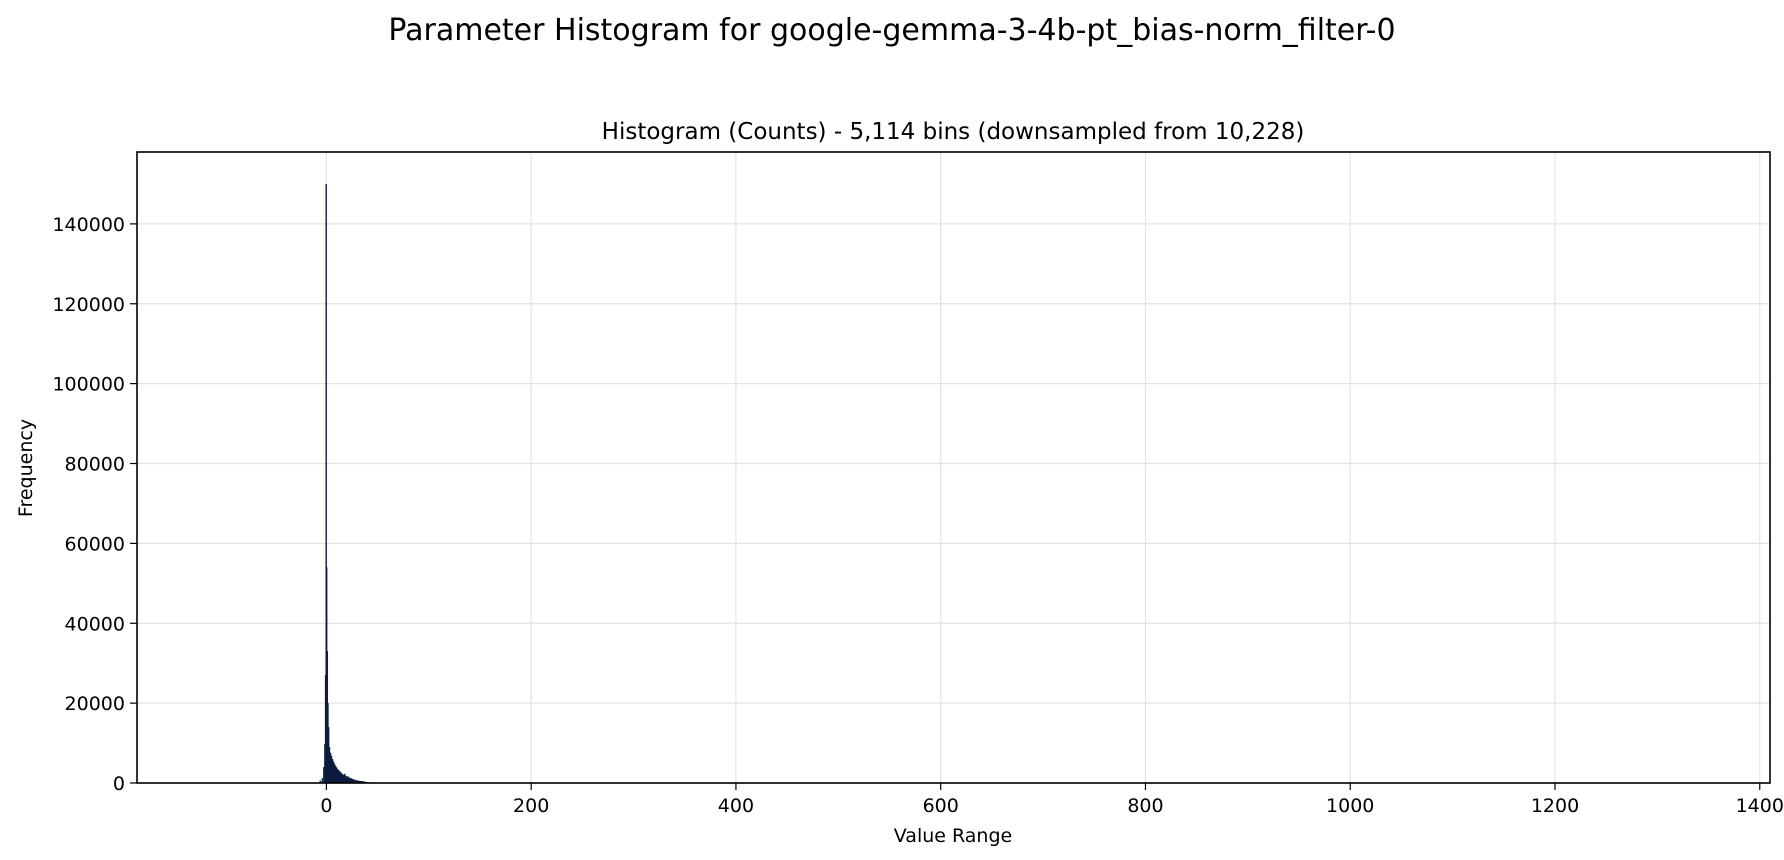 This screenshot has height=860, width=1784. I want to click on y-tick-label-0: 0, so click(119, 784).